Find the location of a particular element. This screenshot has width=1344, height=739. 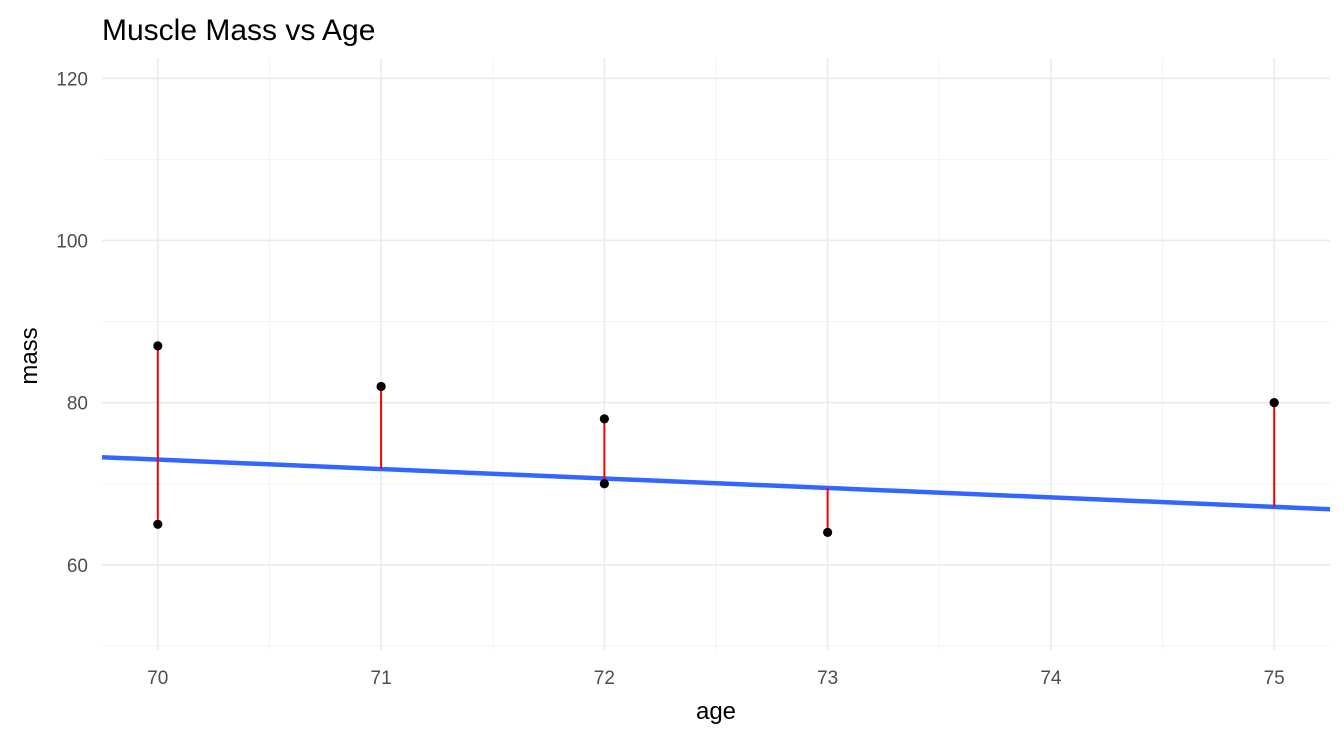

x-tick-label: 73 is located at coordinates (827, 678).